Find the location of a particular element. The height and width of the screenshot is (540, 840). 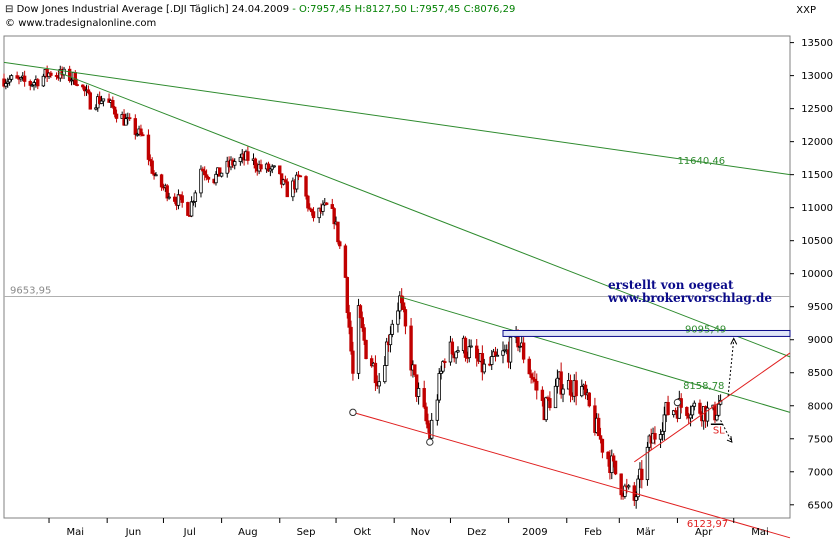

y-tick-label: 6500 is located at coordinates (820, 505).